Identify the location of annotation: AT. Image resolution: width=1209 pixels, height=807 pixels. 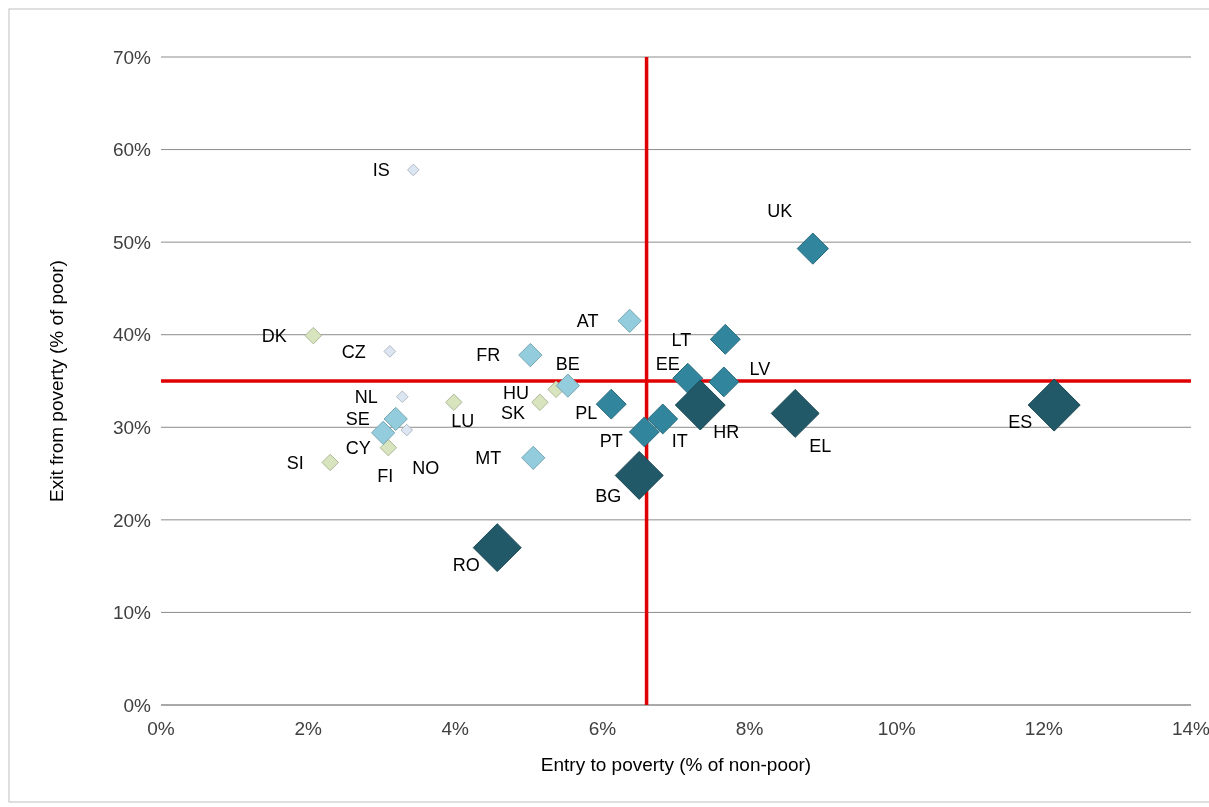
(587, 321).